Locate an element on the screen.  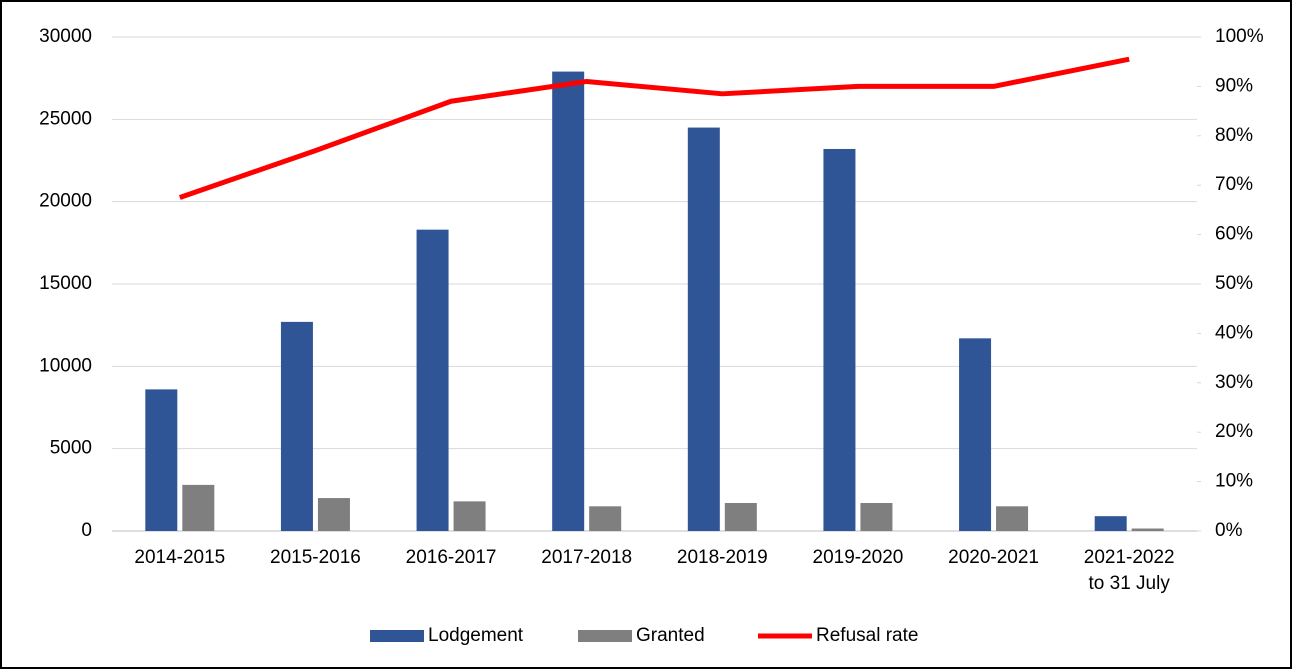
y2-tick-label: 40% is located at coordinates (1234, 332).